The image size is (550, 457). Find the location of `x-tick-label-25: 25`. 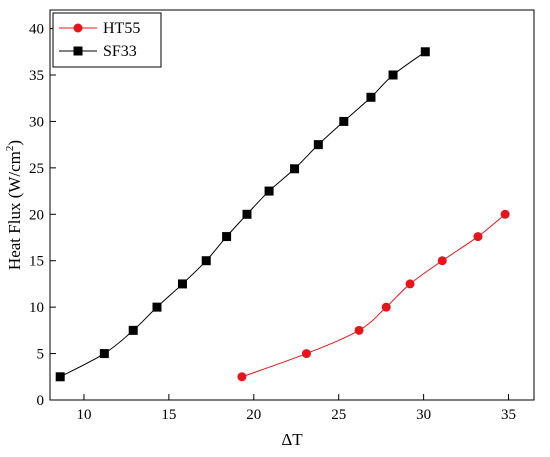

x-tick-label-25: 25 is located at coordinates (338, 415).